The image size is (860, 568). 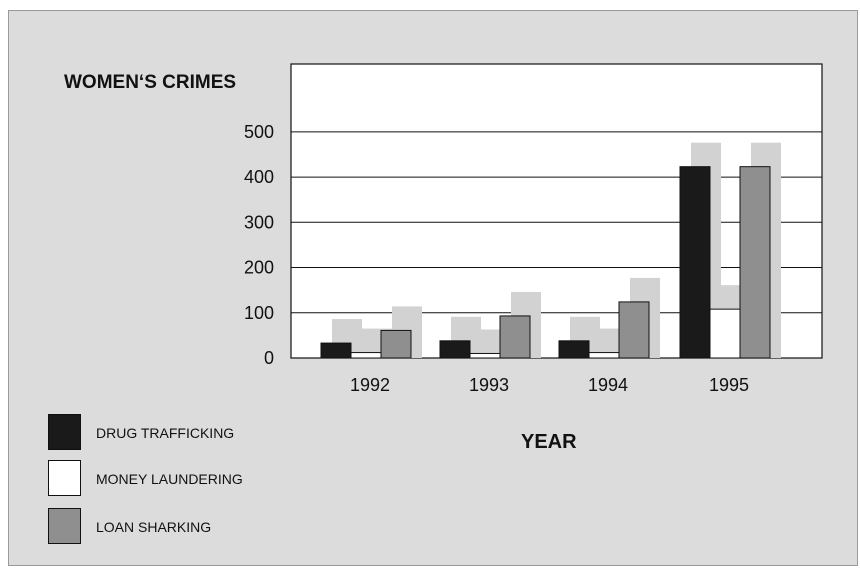 I want to click on legend-item-money-laundering: MONEY LAUNDERING, so click(x=198, y=478).